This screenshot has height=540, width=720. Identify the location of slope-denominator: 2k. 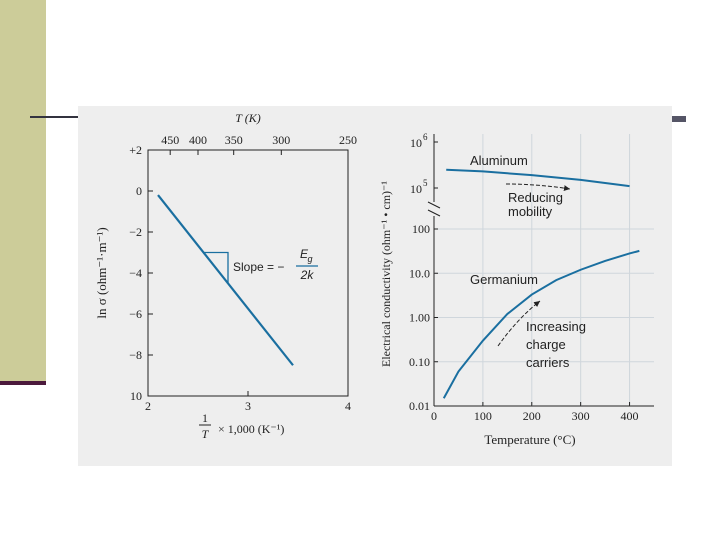
(307, 275).